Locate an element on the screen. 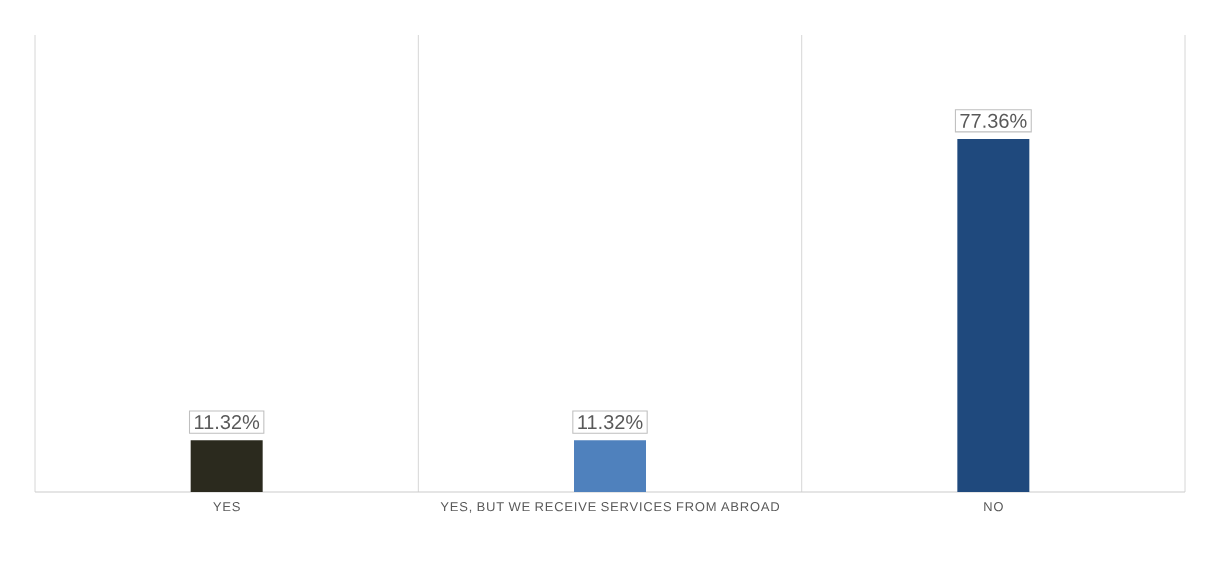  data-label: 77.36% is located at coordinates (993, 120).